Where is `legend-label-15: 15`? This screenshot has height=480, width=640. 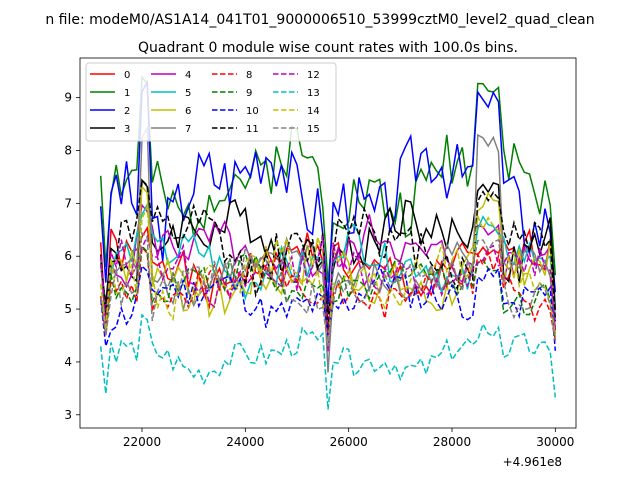
legend-label-15: 15 is located at coordinates (313, 129).